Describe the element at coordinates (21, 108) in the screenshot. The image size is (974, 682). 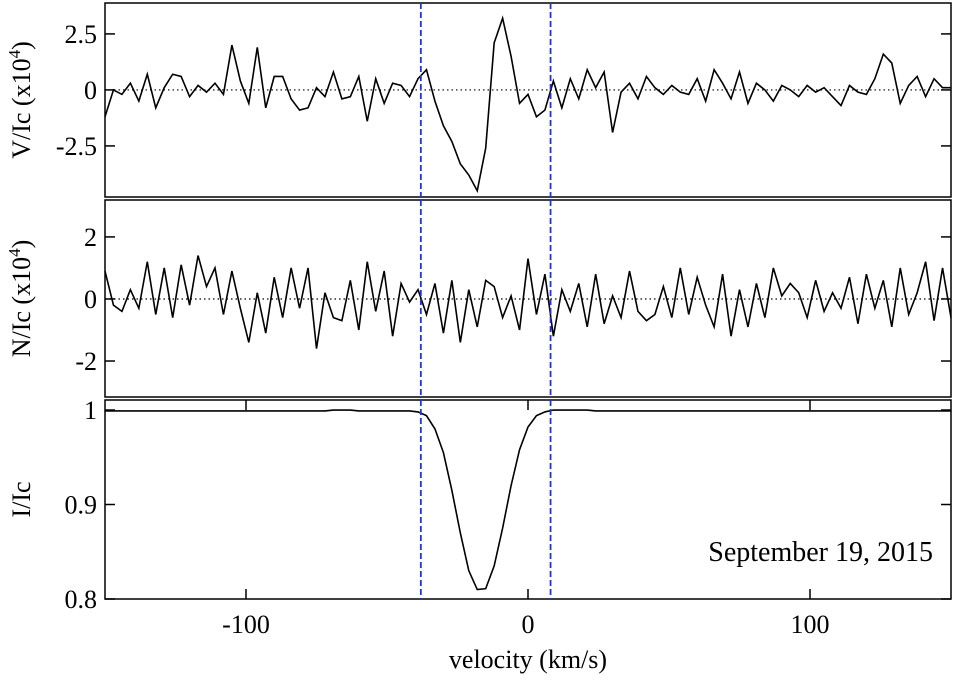
I see `y-label-part: V/Ic (x10` at that location.